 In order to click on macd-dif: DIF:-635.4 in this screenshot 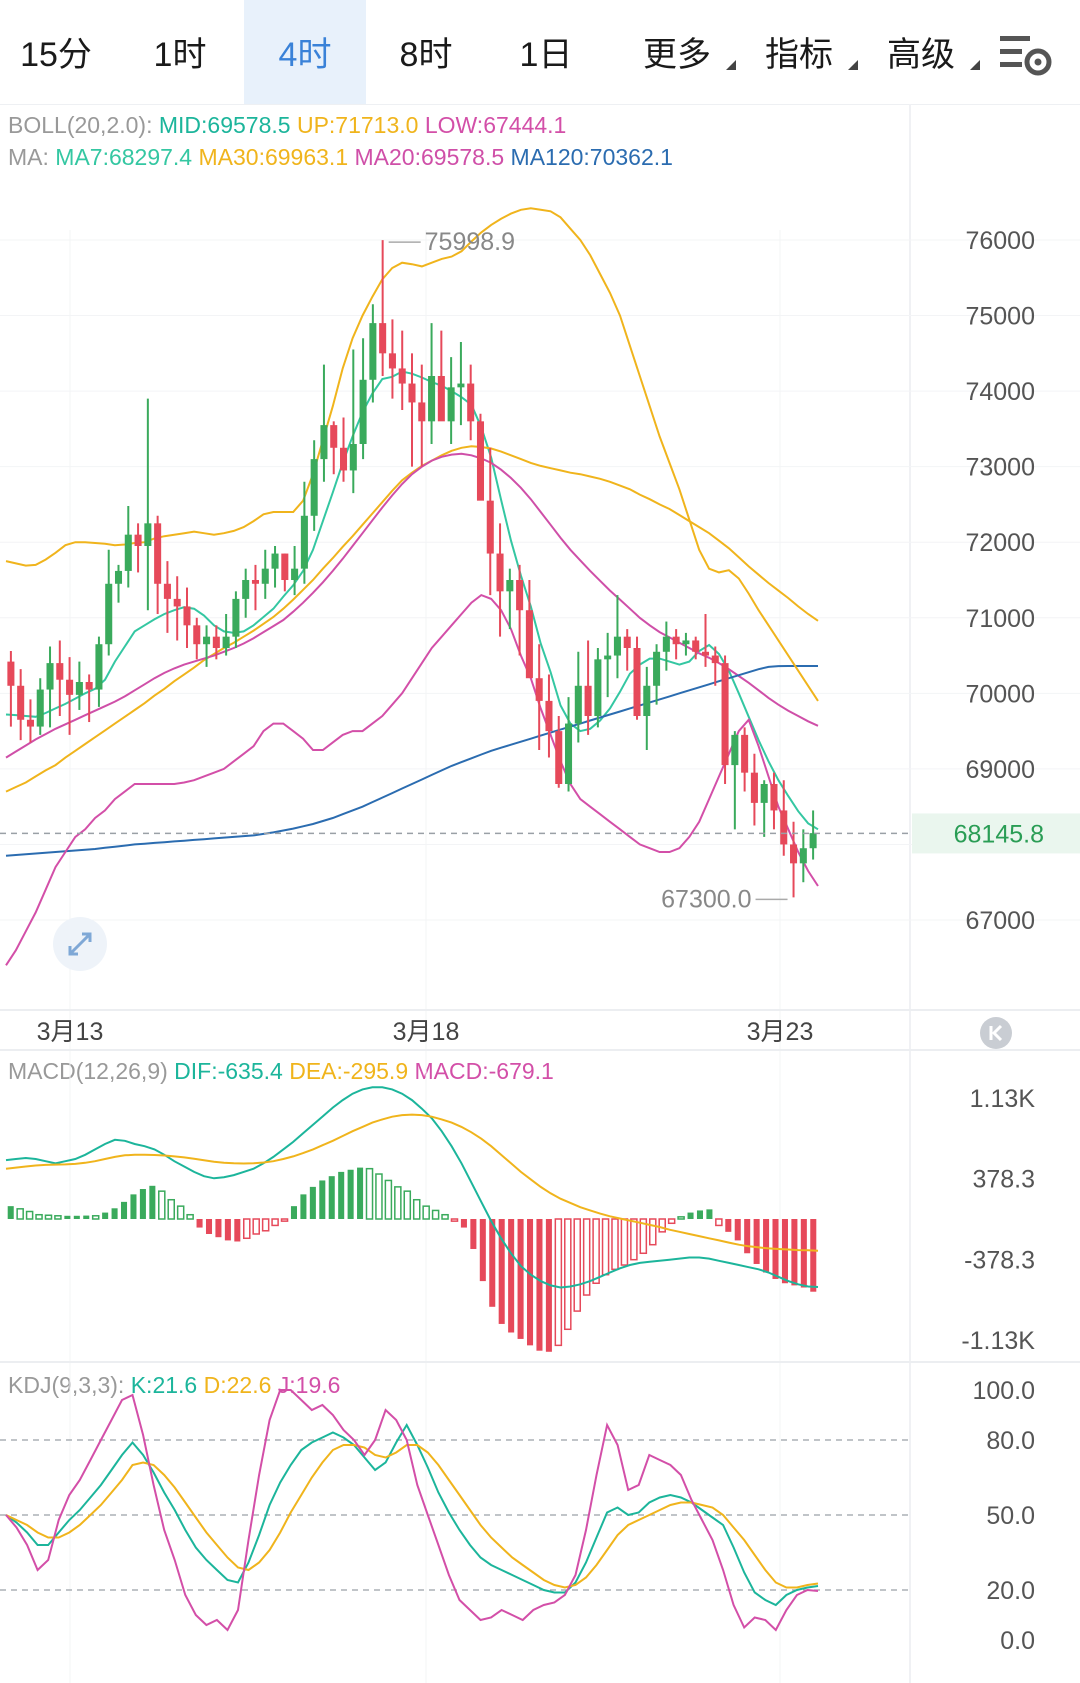, I will do `click(228, 1071)`.